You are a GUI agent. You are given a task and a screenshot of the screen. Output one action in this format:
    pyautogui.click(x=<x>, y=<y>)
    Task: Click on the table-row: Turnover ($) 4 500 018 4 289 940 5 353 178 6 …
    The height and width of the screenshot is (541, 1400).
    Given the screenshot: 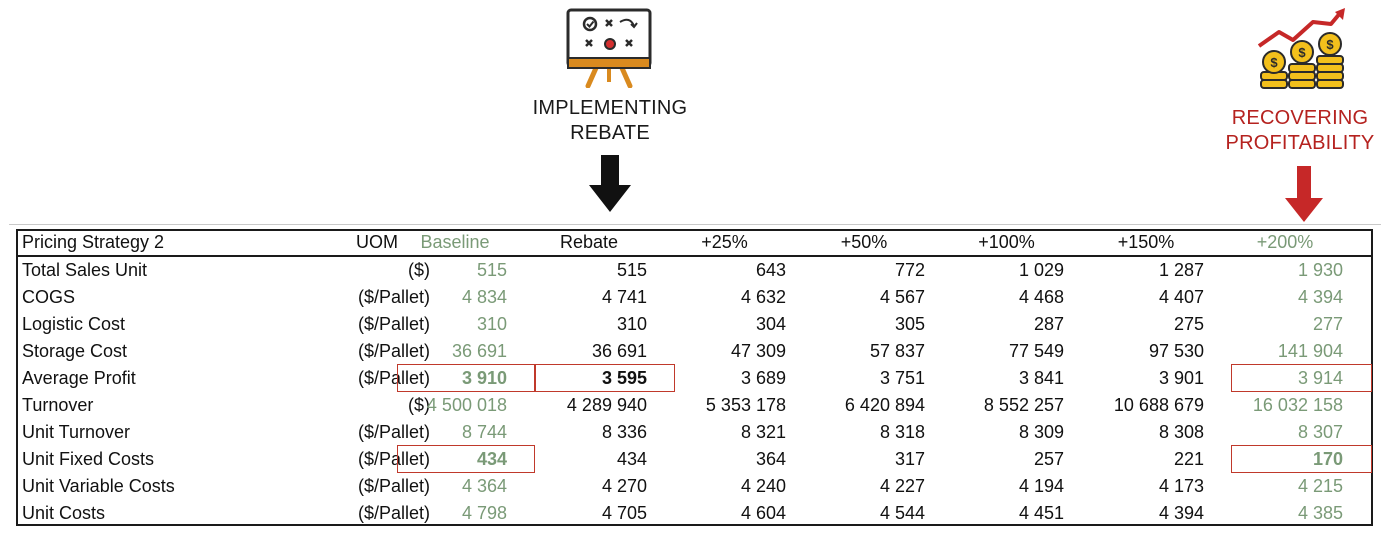 What is the action you would take?
    pyautogui.click(x=700, y=405)
    